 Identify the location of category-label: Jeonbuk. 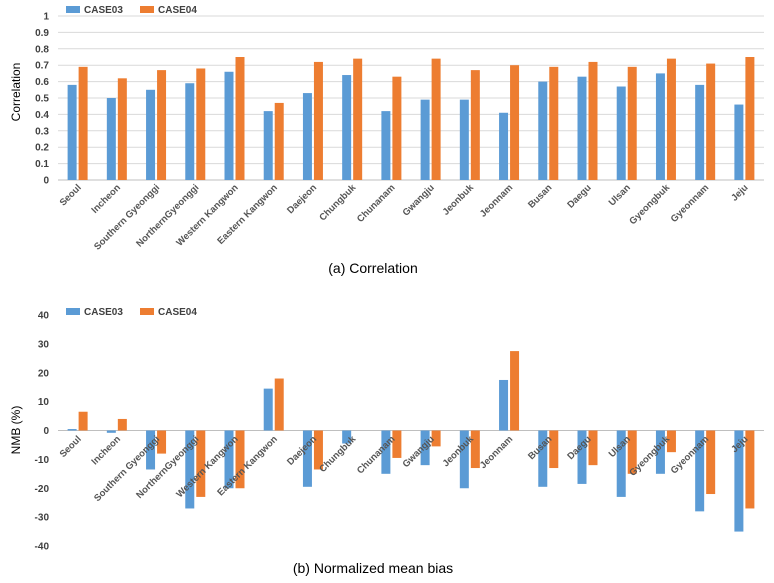
(459, 200).